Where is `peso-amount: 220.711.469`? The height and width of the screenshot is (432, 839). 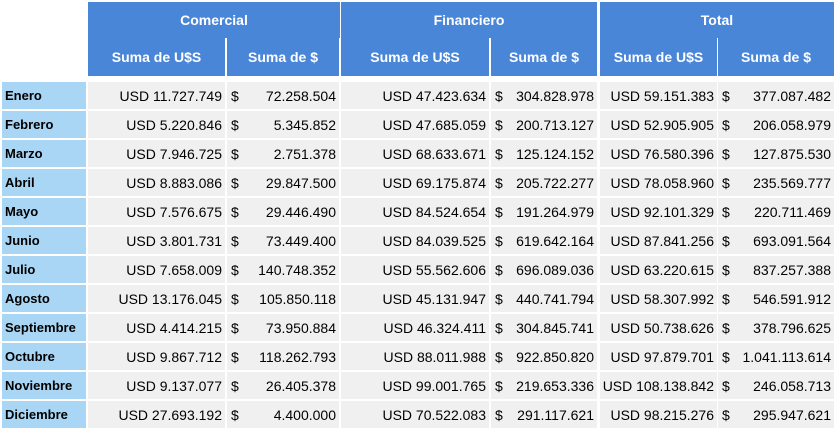 peso-amount: 220.711.469 is located at coordinates (792, 211).